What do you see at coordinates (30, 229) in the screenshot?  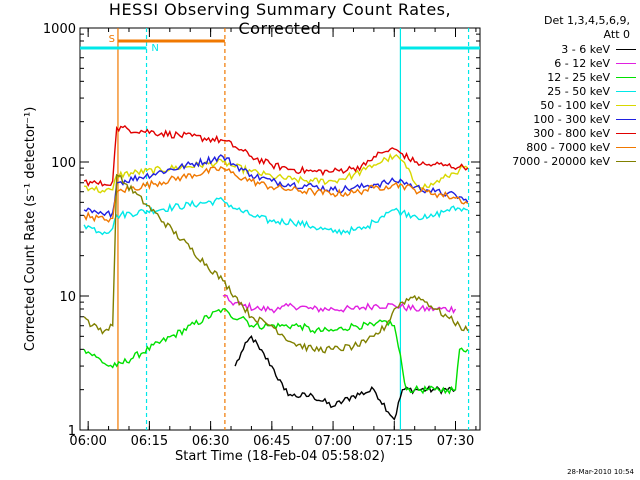 I see `y-axis-label: Corrected Count Rate (s⁻¹ detector⁻¹)` at bounding box center [30, 229].